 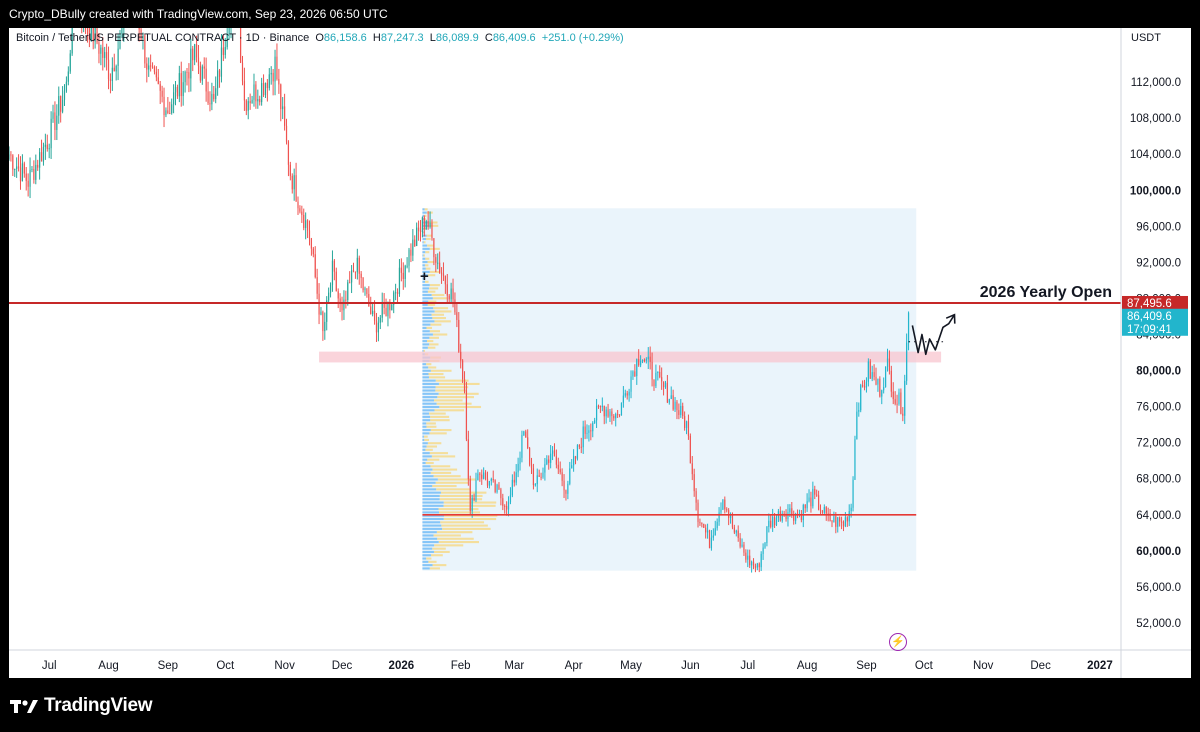 I want to click on price-tick-label: 76,000.0, so click(x=1158, y=408).